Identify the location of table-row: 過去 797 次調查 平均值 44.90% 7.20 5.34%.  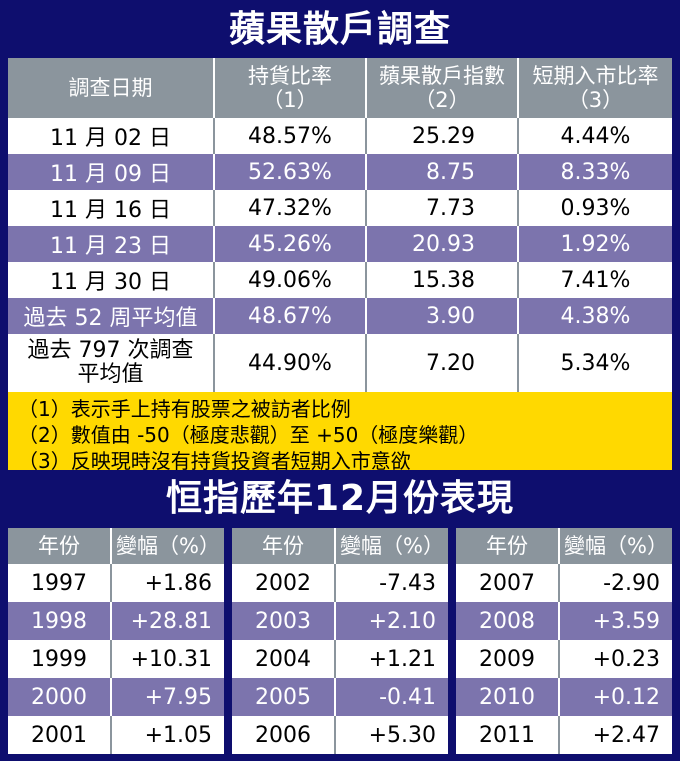
(340, 363).